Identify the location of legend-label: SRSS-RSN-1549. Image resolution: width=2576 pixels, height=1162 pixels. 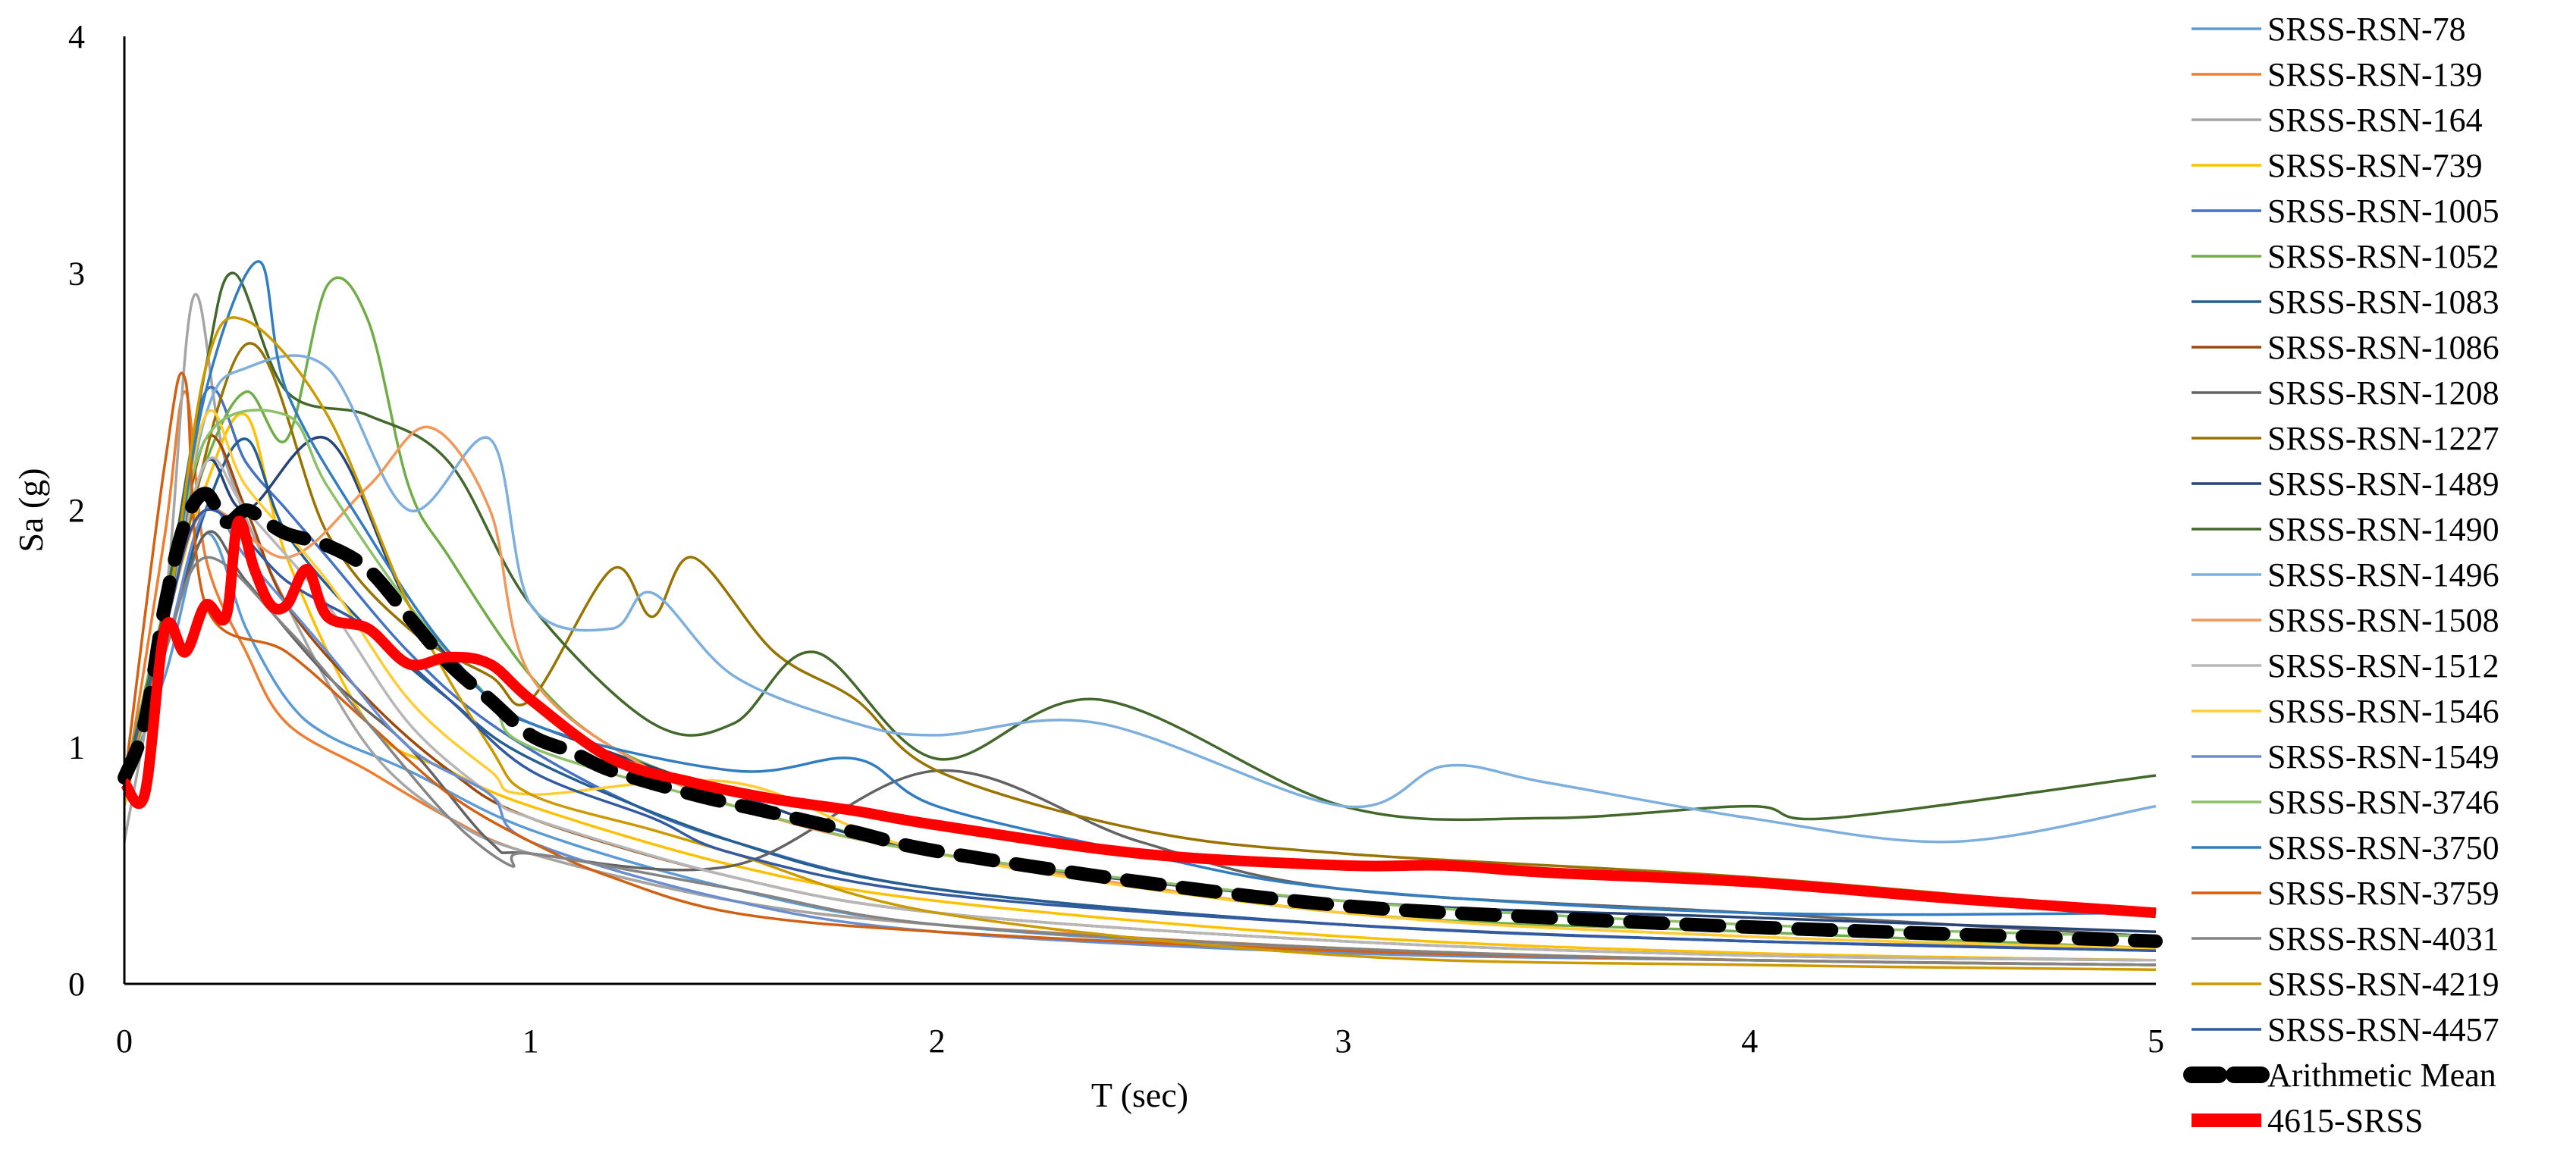
(2383, 756).